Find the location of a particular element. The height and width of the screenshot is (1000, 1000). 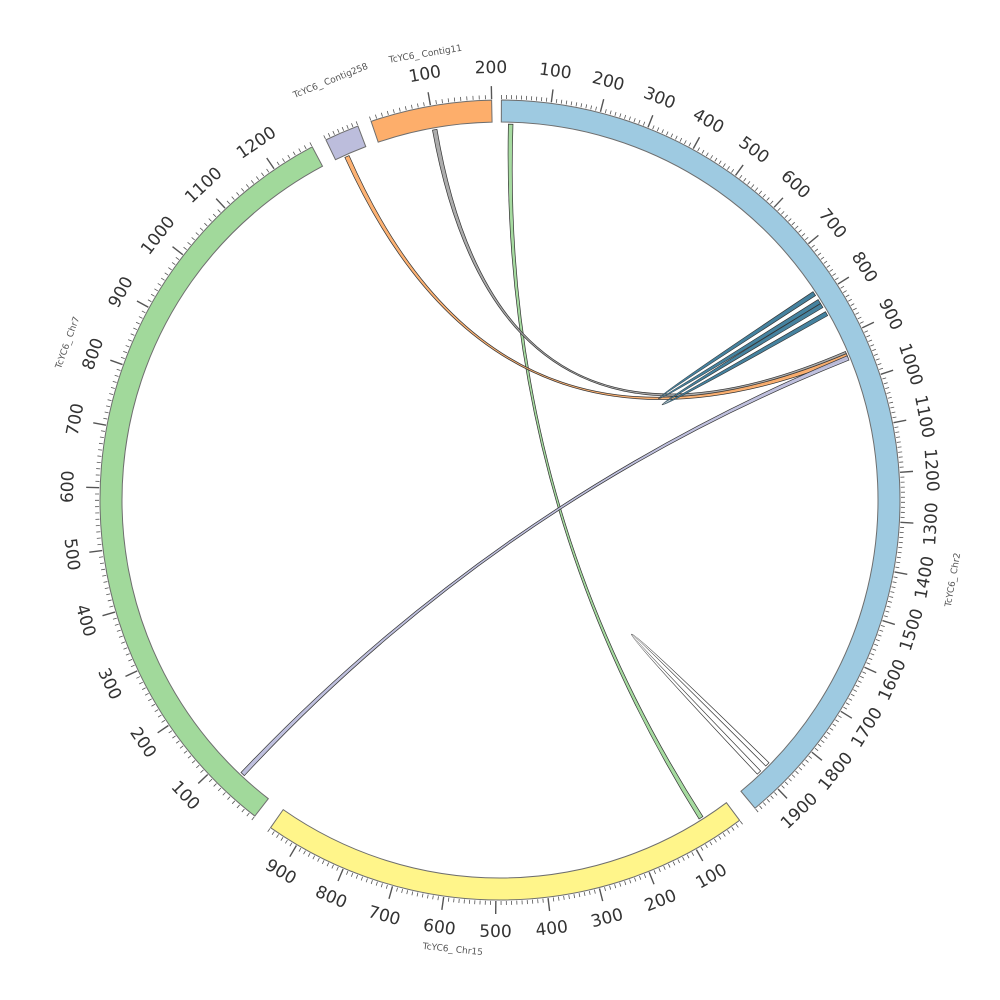

tick-label: 1200 is located at coordinates (256, 143).